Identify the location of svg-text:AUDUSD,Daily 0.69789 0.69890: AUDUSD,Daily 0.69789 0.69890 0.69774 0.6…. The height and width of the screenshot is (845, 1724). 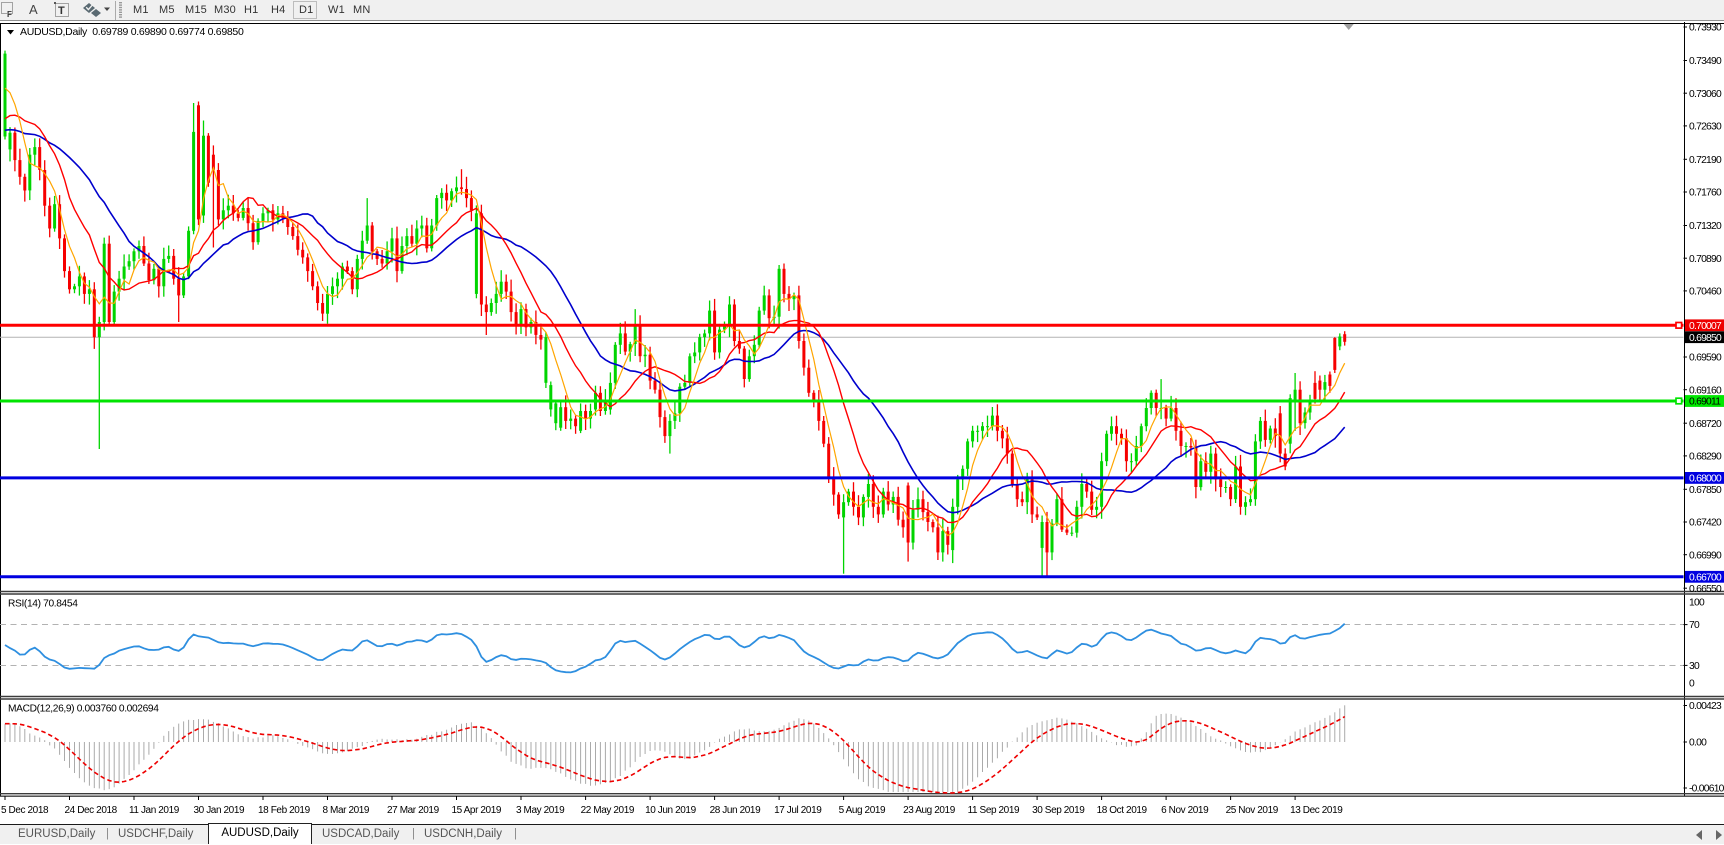
(132, 32).